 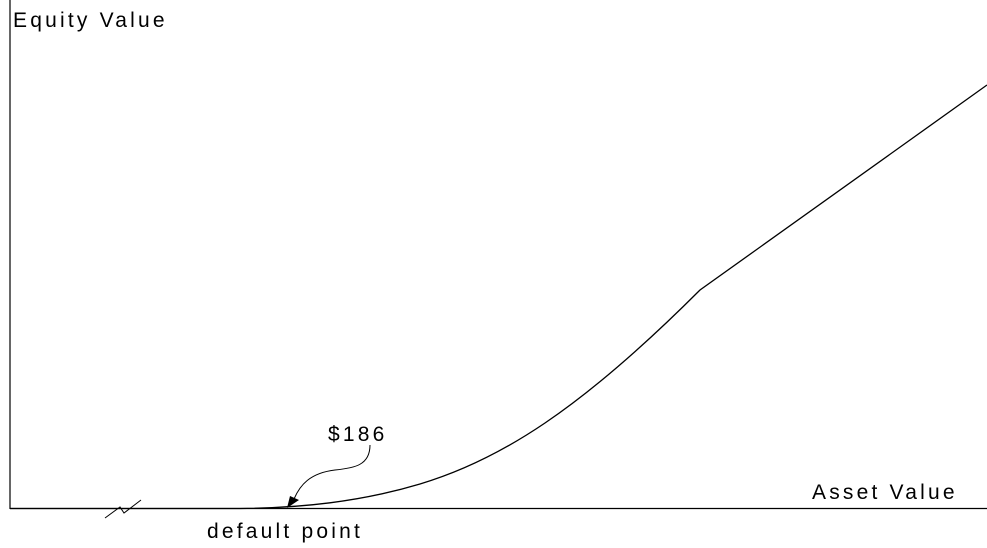 What do you see at coordinates (123, 509) in the screenshot?
I see `axis-break-icon` at bounding box center [123, 509].